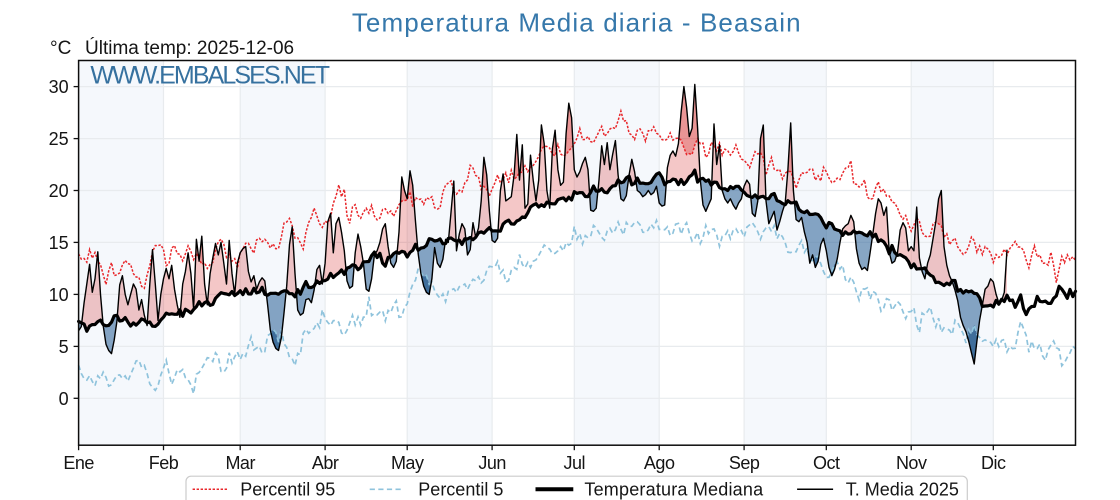  Describe the element at coordinates (64, 399) in the screenshot. I see `svg-text: 0` at that location.